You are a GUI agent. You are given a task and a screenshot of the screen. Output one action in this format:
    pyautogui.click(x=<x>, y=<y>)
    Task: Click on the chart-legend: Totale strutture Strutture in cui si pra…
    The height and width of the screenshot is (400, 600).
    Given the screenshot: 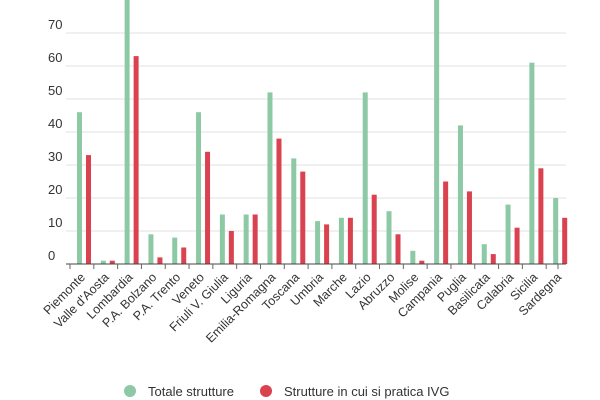 What is the action you would take?
    pyautogui.click(x=300, y=391)
    